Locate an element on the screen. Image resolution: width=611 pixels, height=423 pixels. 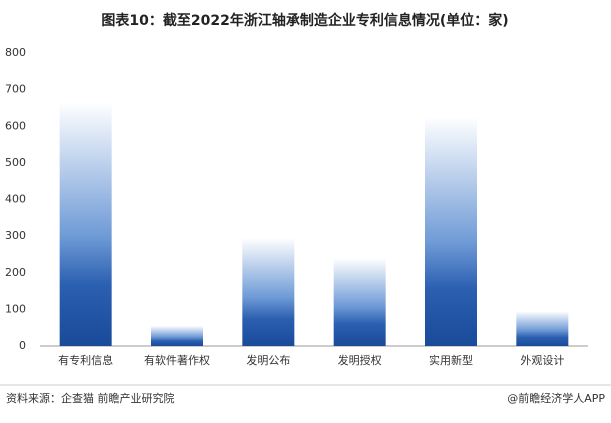
x-tick-label: 有专利信息 is located at coordinates (85, 360).